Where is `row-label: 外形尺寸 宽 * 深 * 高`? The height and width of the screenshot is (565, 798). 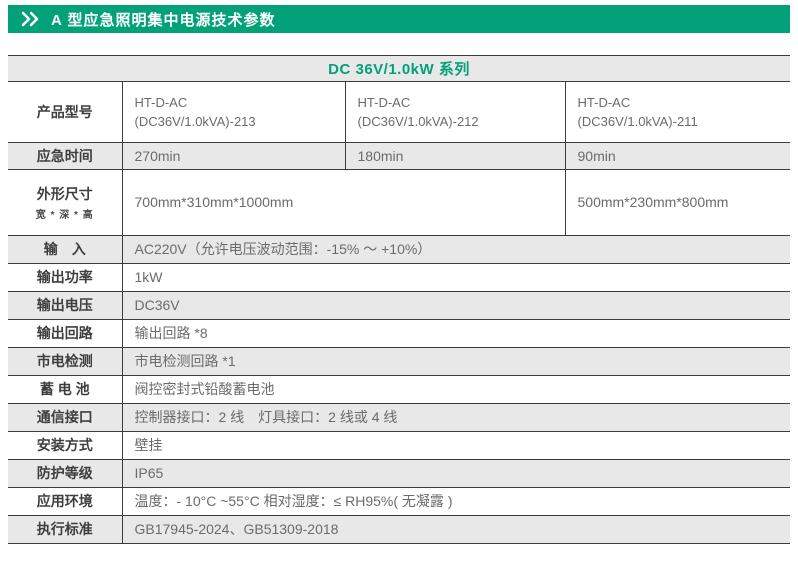 row-label: 外形尺寸 宽 * 深 * 高 is located at coordinates (65, 202).